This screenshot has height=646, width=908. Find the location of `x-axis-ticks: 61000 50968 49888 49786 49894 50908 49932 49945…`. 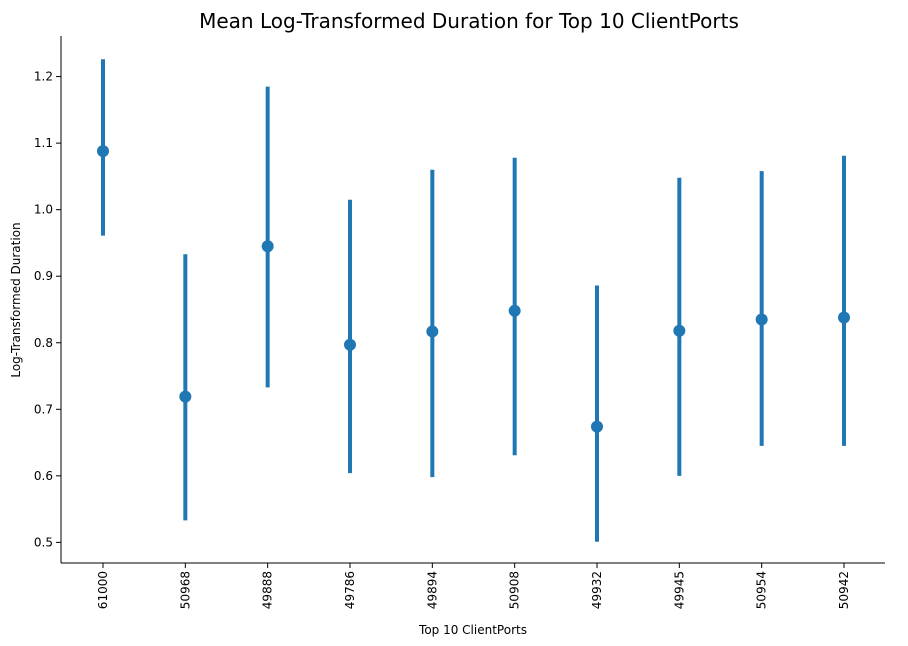

x-axis-ticks: 61000 50968 49888 49786 49894 50908 49932 49945… is located at coordinates (473, 586).